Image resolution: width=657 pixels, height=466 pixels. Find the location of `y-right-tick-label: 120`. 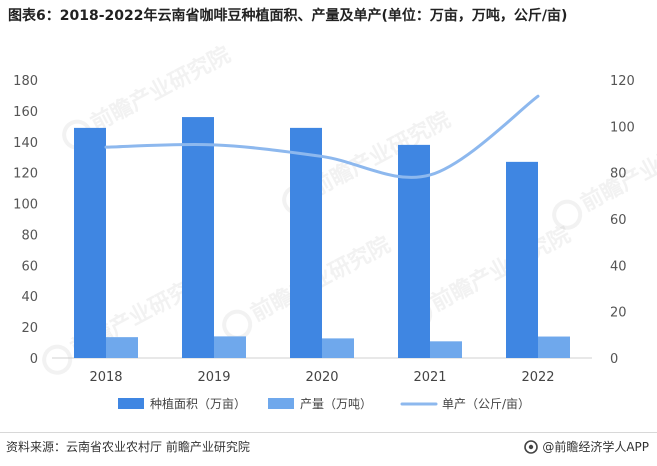

y-right-tick-label: 120 is located at coordinates (622, 81).